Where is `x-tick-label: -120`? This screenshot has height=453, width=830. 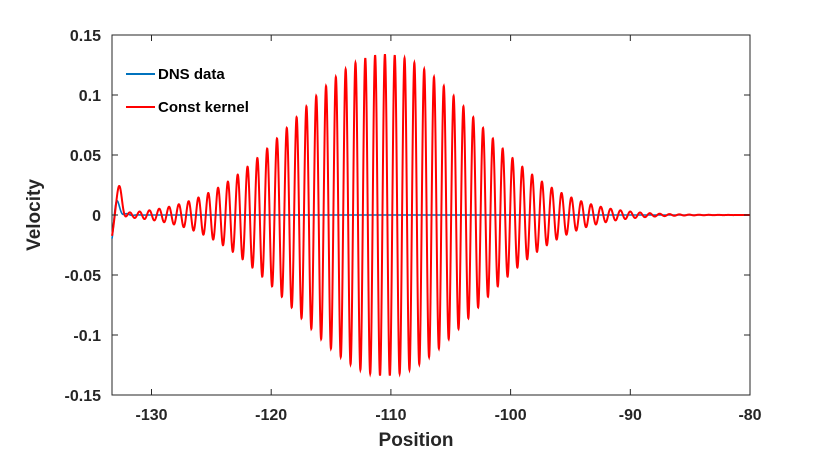 x-tick-label: -120 is located at coordinates (271, 415).